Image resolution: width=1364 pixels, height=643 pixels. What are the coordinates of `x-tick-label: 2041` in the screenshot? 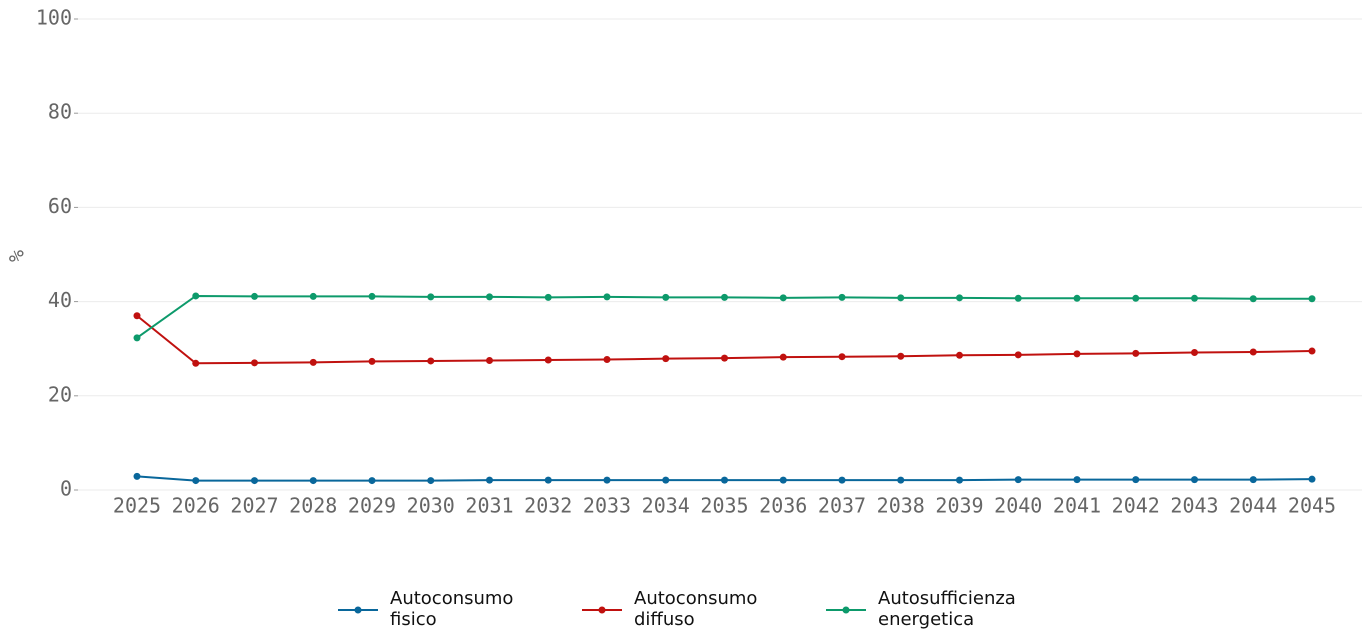 It's located at (1077, 506).